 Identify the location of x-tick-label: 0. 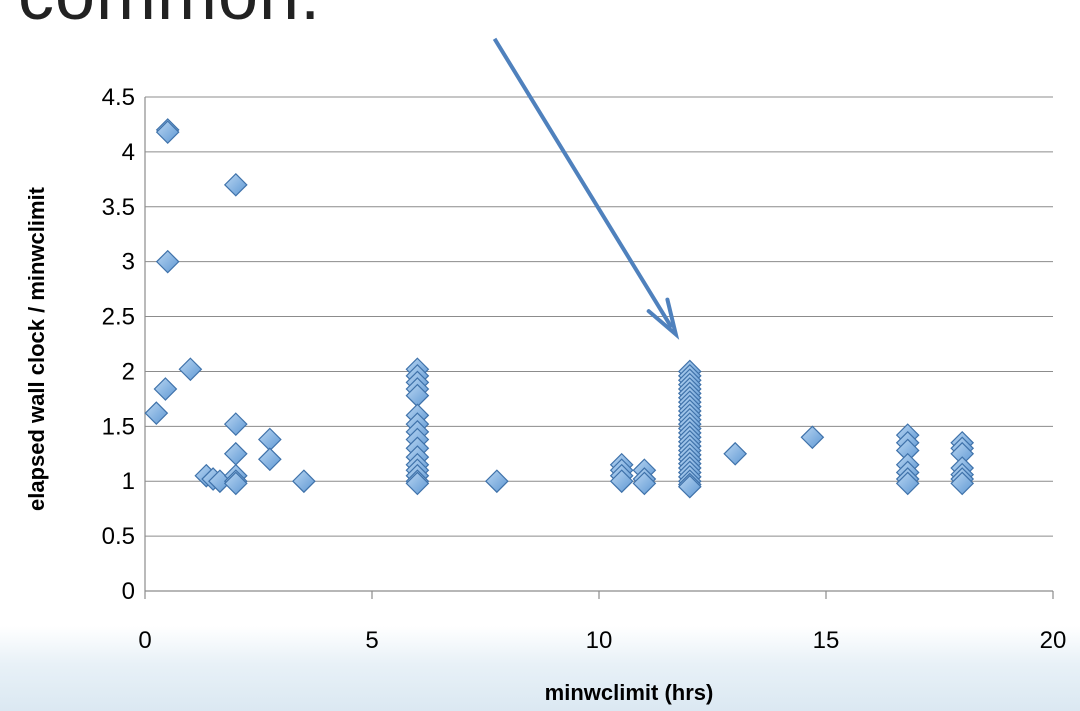
(144, 640).